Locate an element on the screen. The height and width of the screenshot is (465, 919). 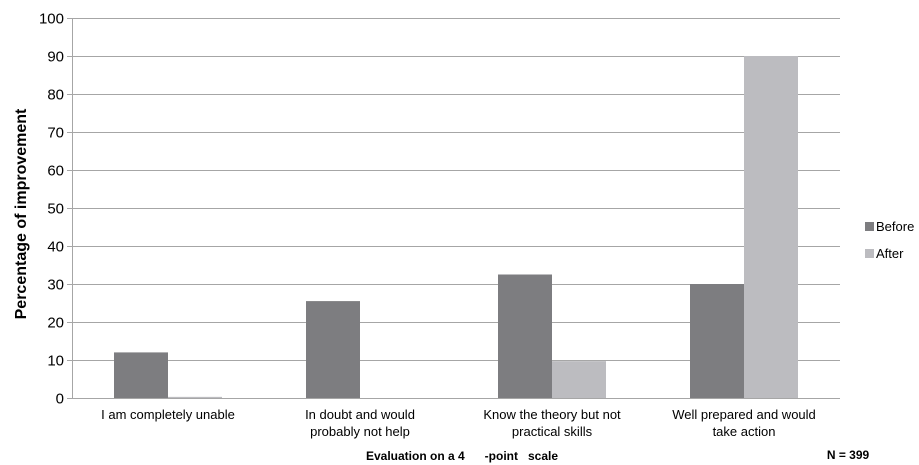
y-tick-label: 10 is located at coordinates (55, 361).